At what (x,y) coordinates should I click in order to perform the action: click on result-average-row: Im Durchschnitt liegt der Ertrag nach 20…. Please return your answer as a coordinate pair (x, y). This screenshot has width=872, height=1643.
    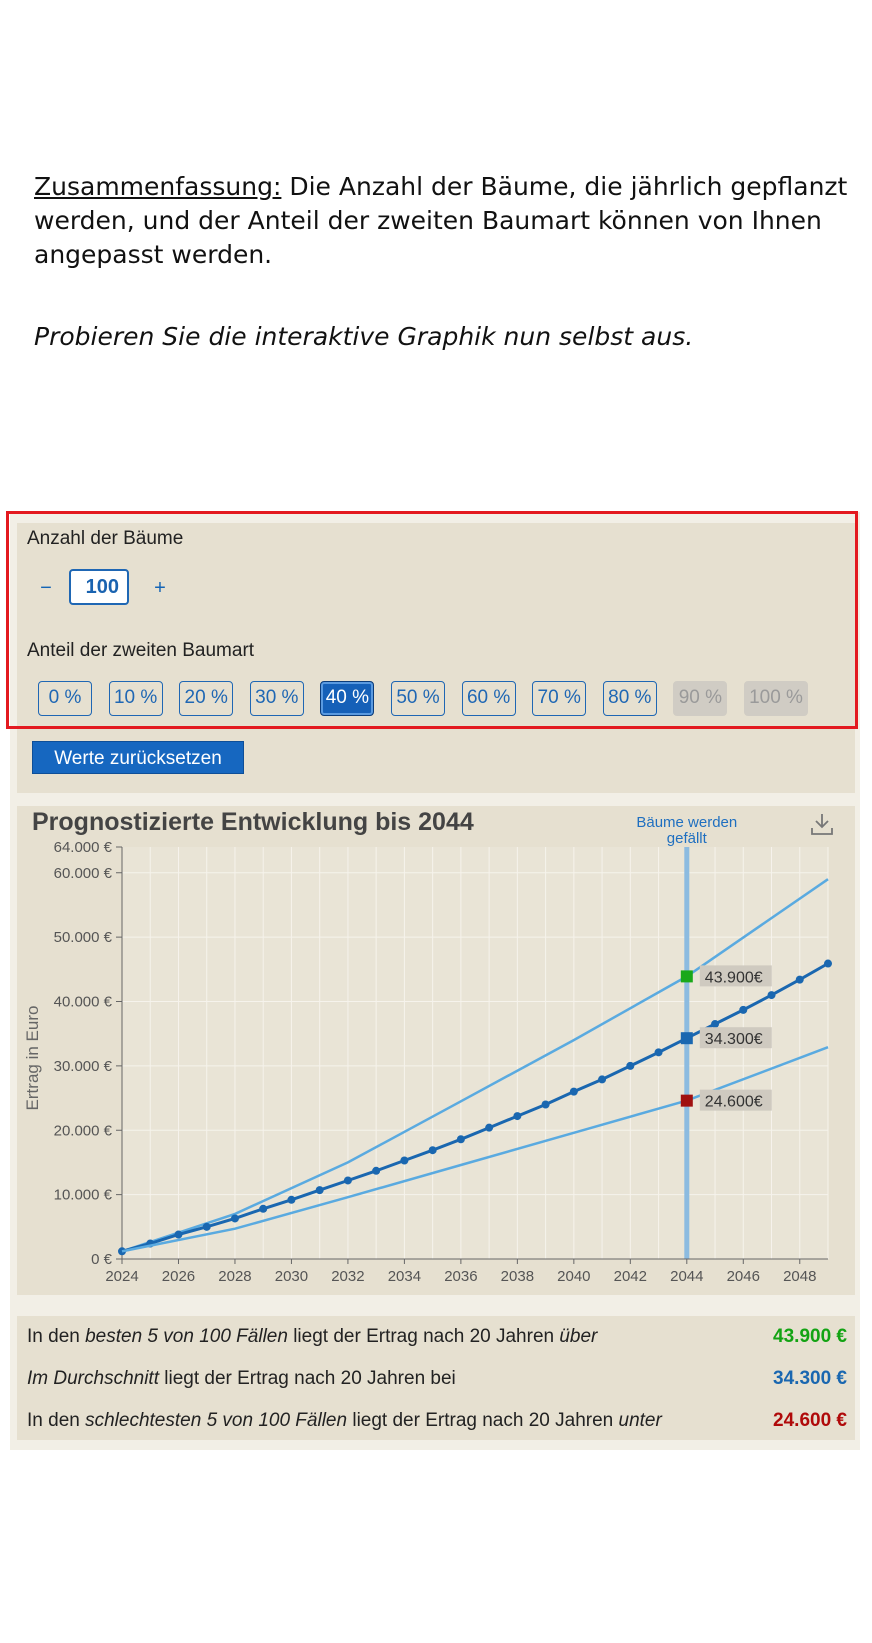
    Looking at the image, I should click on (437, 1379).